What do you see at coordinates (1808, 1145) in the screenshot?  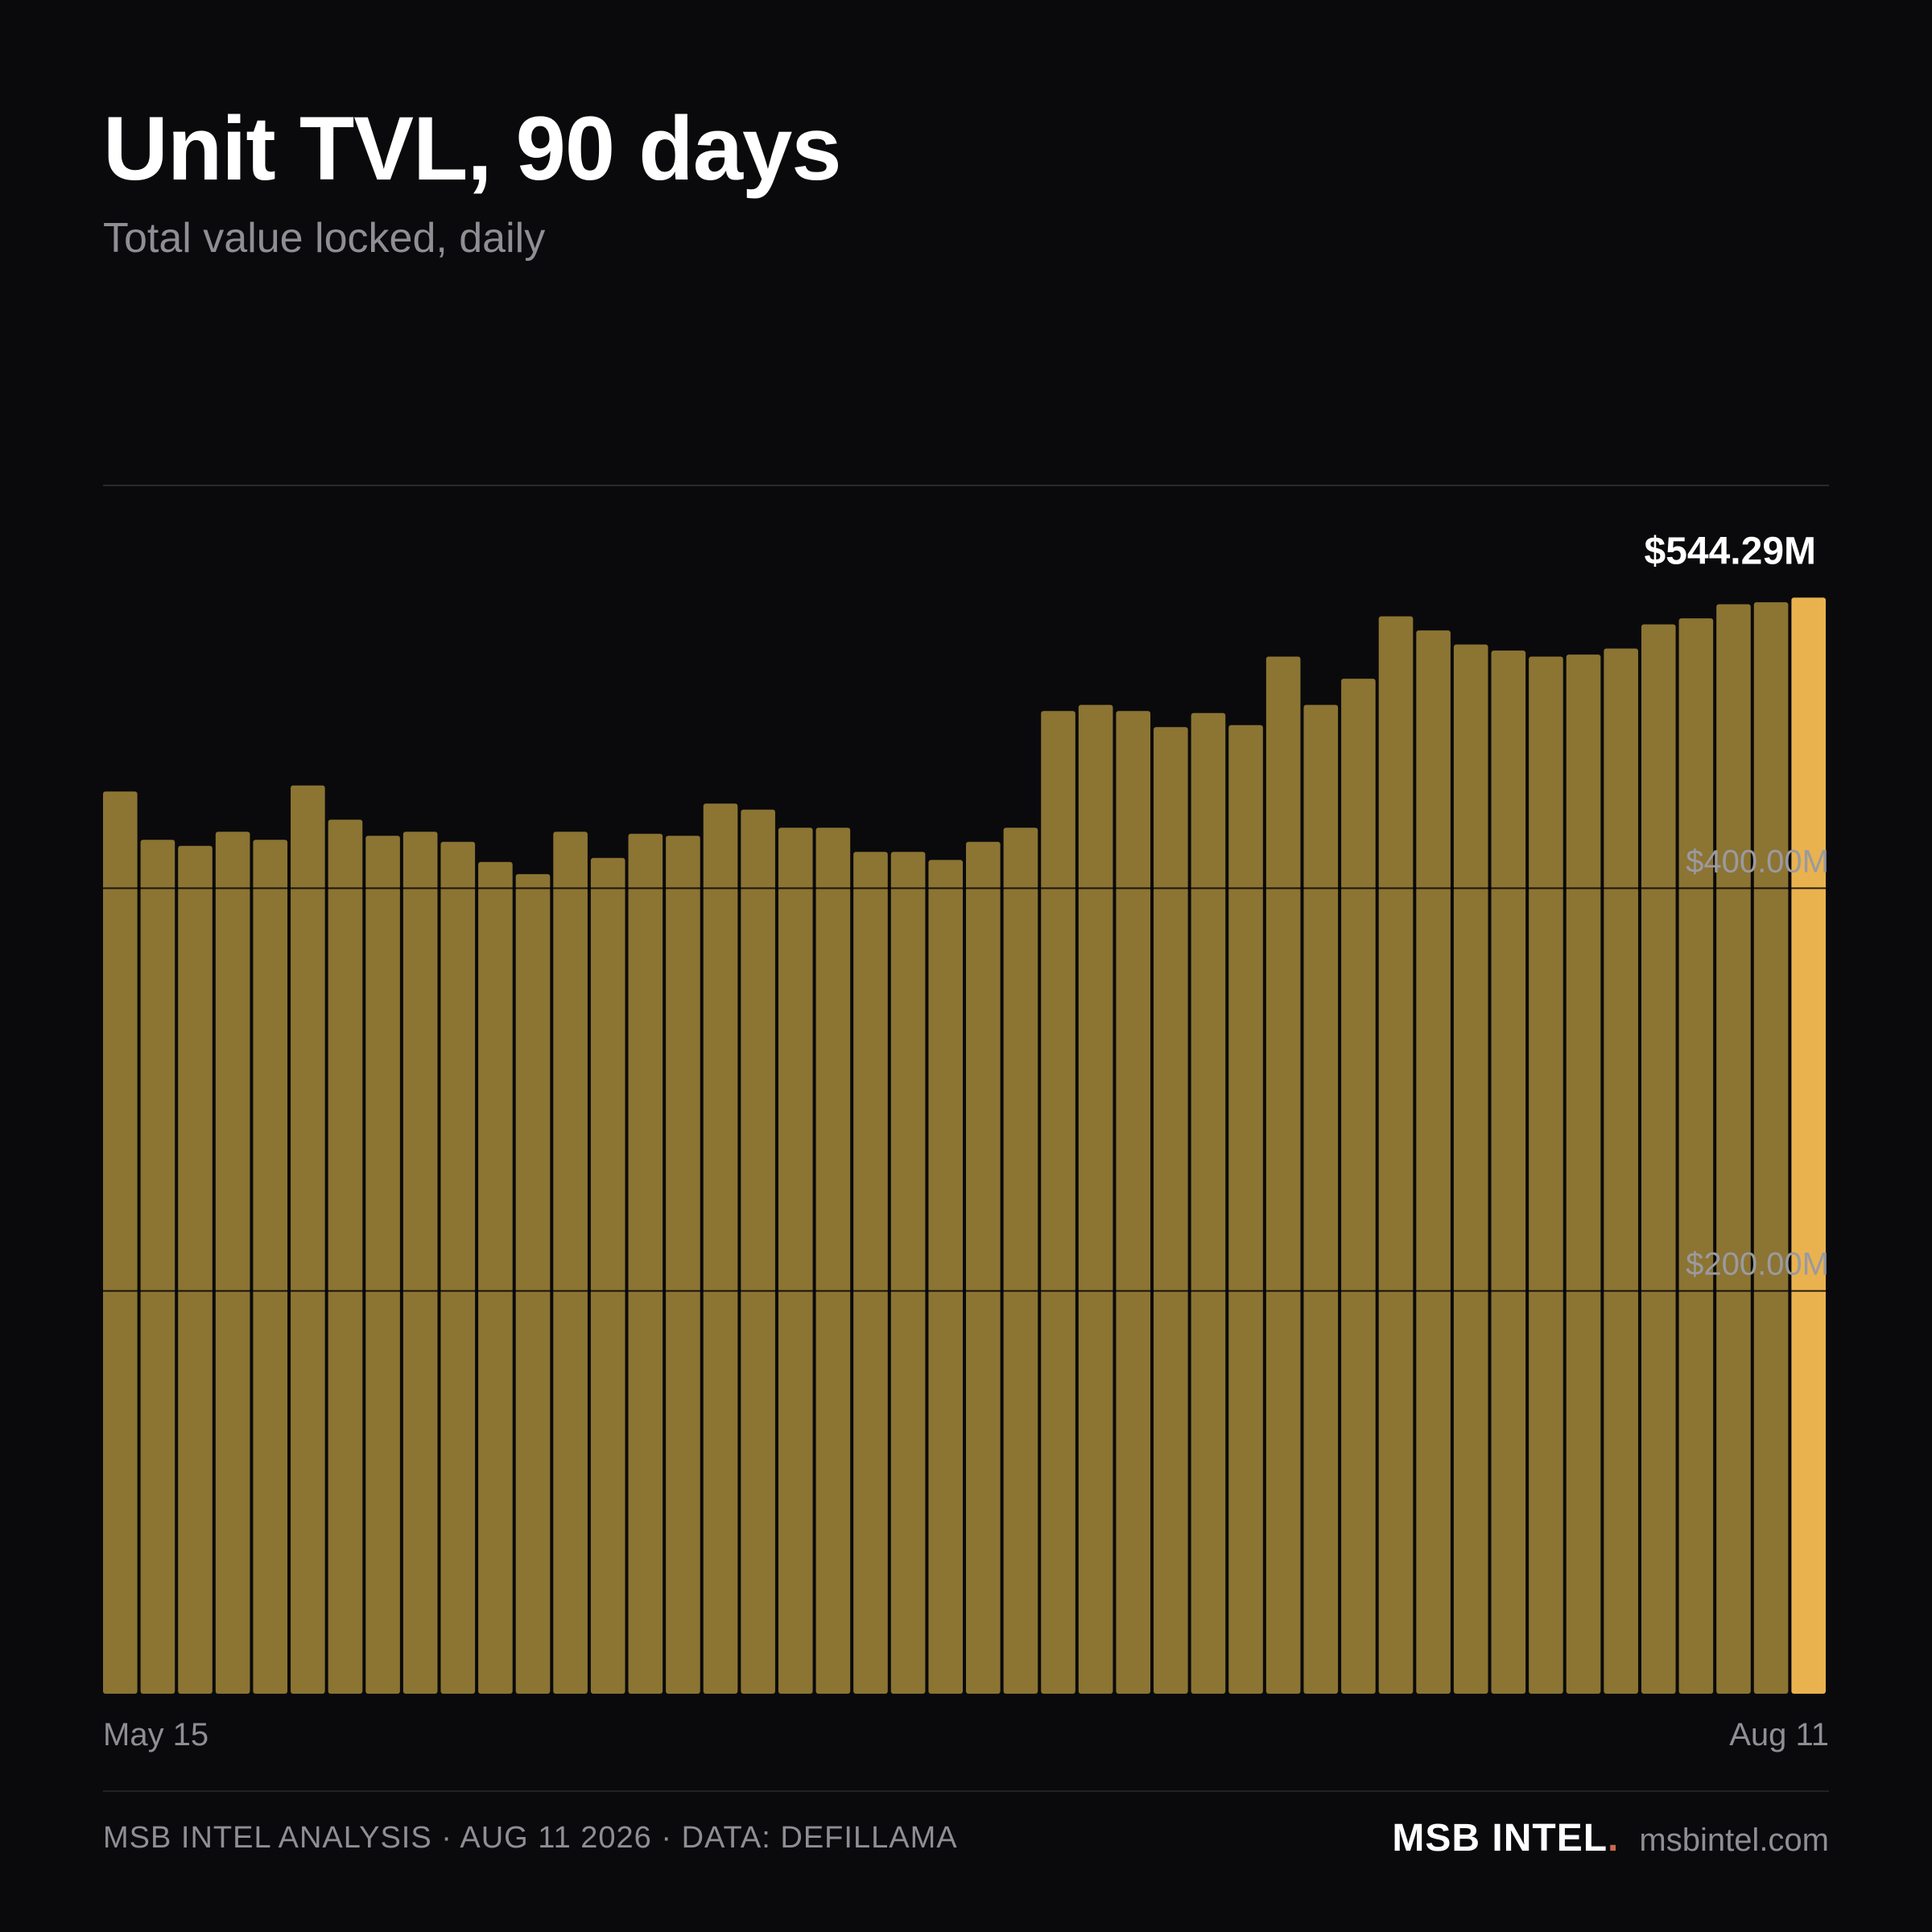 I see `bar-latest` at bounding box center [1808, 1145].